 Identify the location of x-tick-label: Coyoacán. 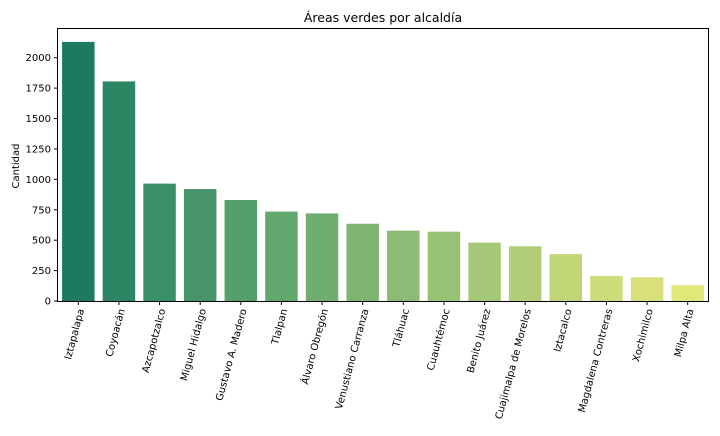
(115, 332).